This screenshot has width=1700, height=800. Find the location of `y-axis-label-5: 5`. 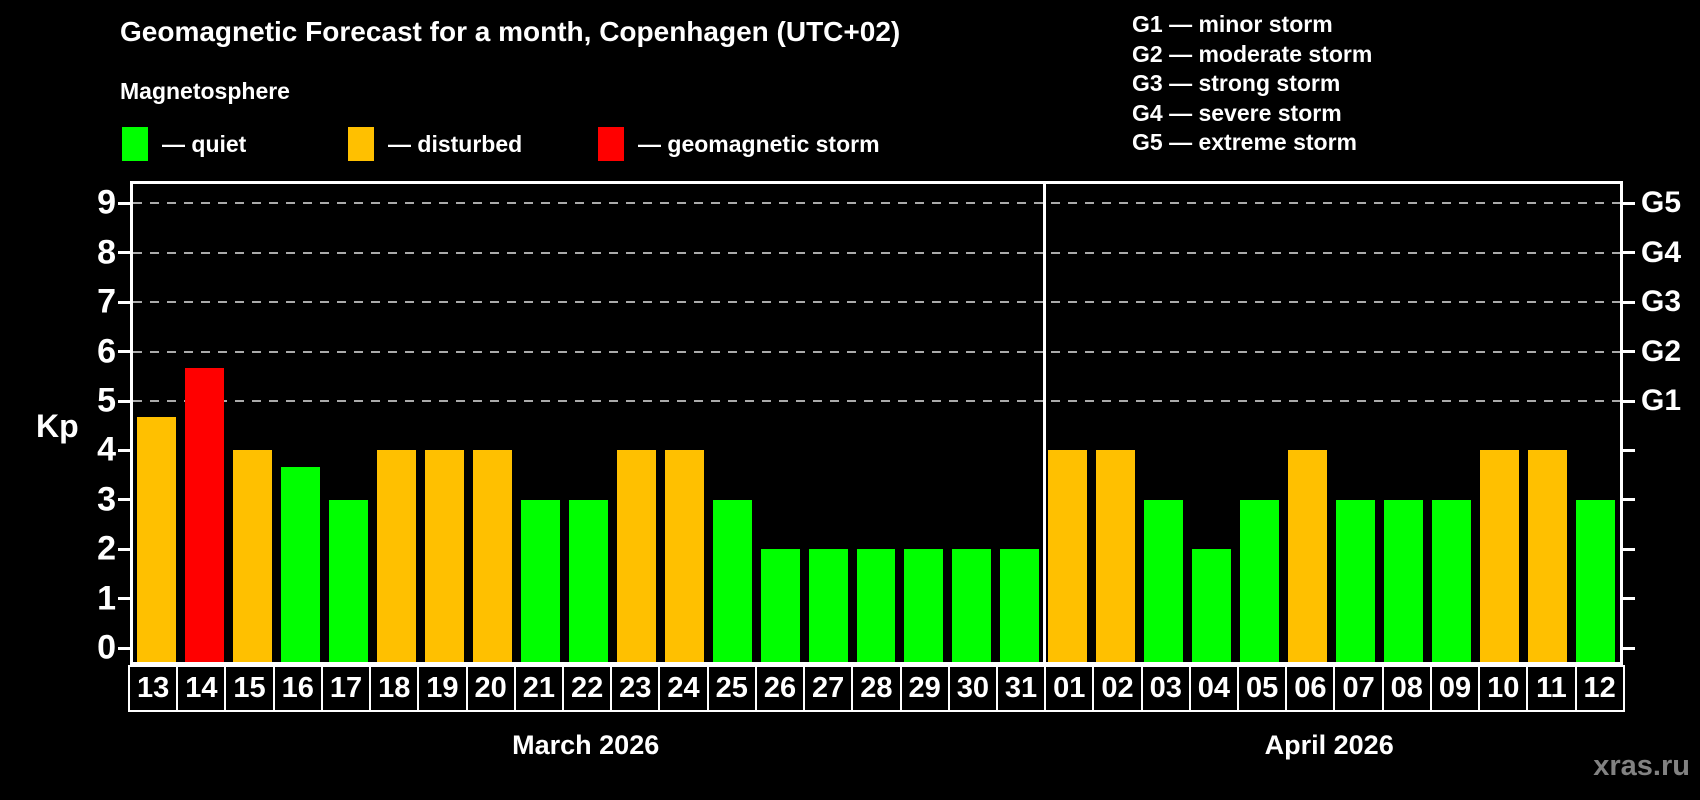

y-axis-label-5: 5 is located at coordinates (106, 400).